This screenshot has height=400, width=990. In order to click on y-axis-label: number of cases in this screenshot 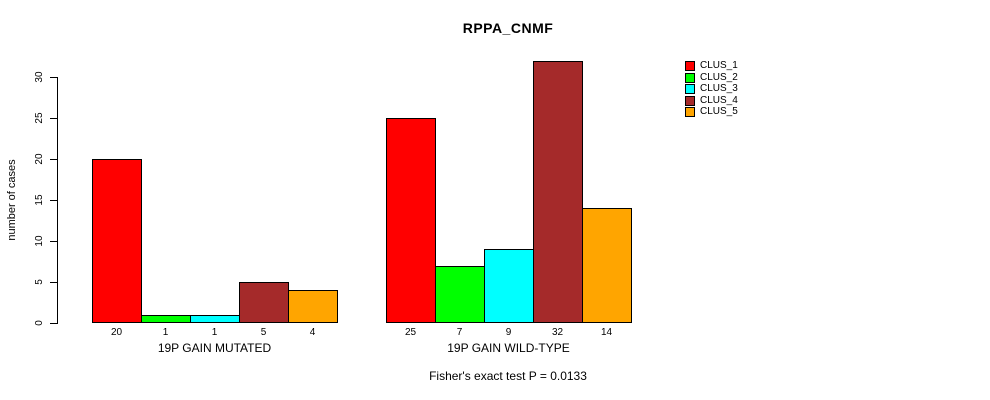, I will do `click(12, 200)`.